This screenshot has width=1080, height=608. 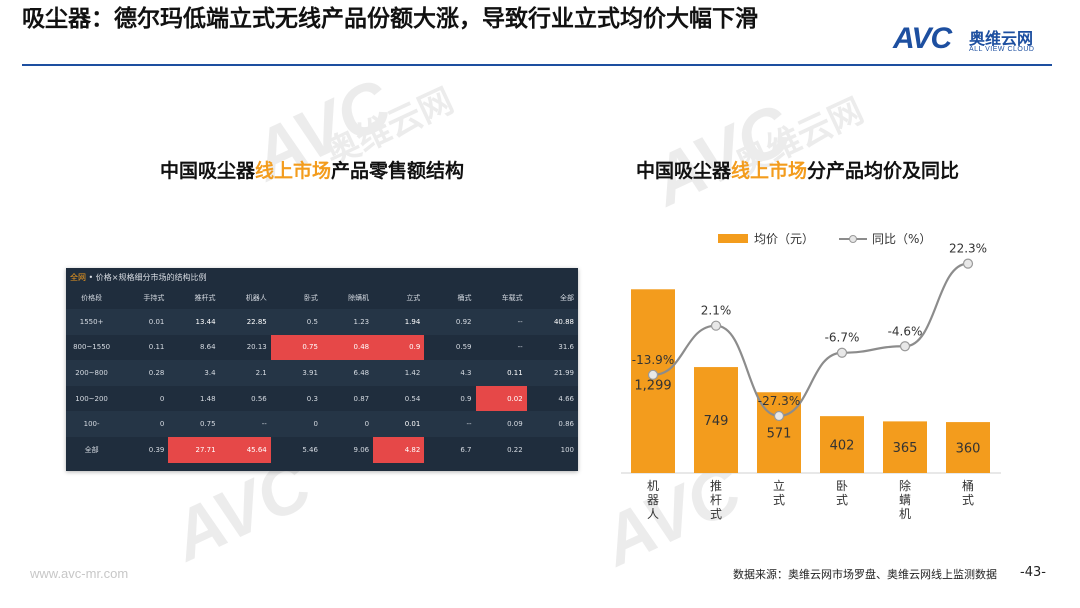 I want to click on table-cell: 1.23, so click(x=347, y=322).